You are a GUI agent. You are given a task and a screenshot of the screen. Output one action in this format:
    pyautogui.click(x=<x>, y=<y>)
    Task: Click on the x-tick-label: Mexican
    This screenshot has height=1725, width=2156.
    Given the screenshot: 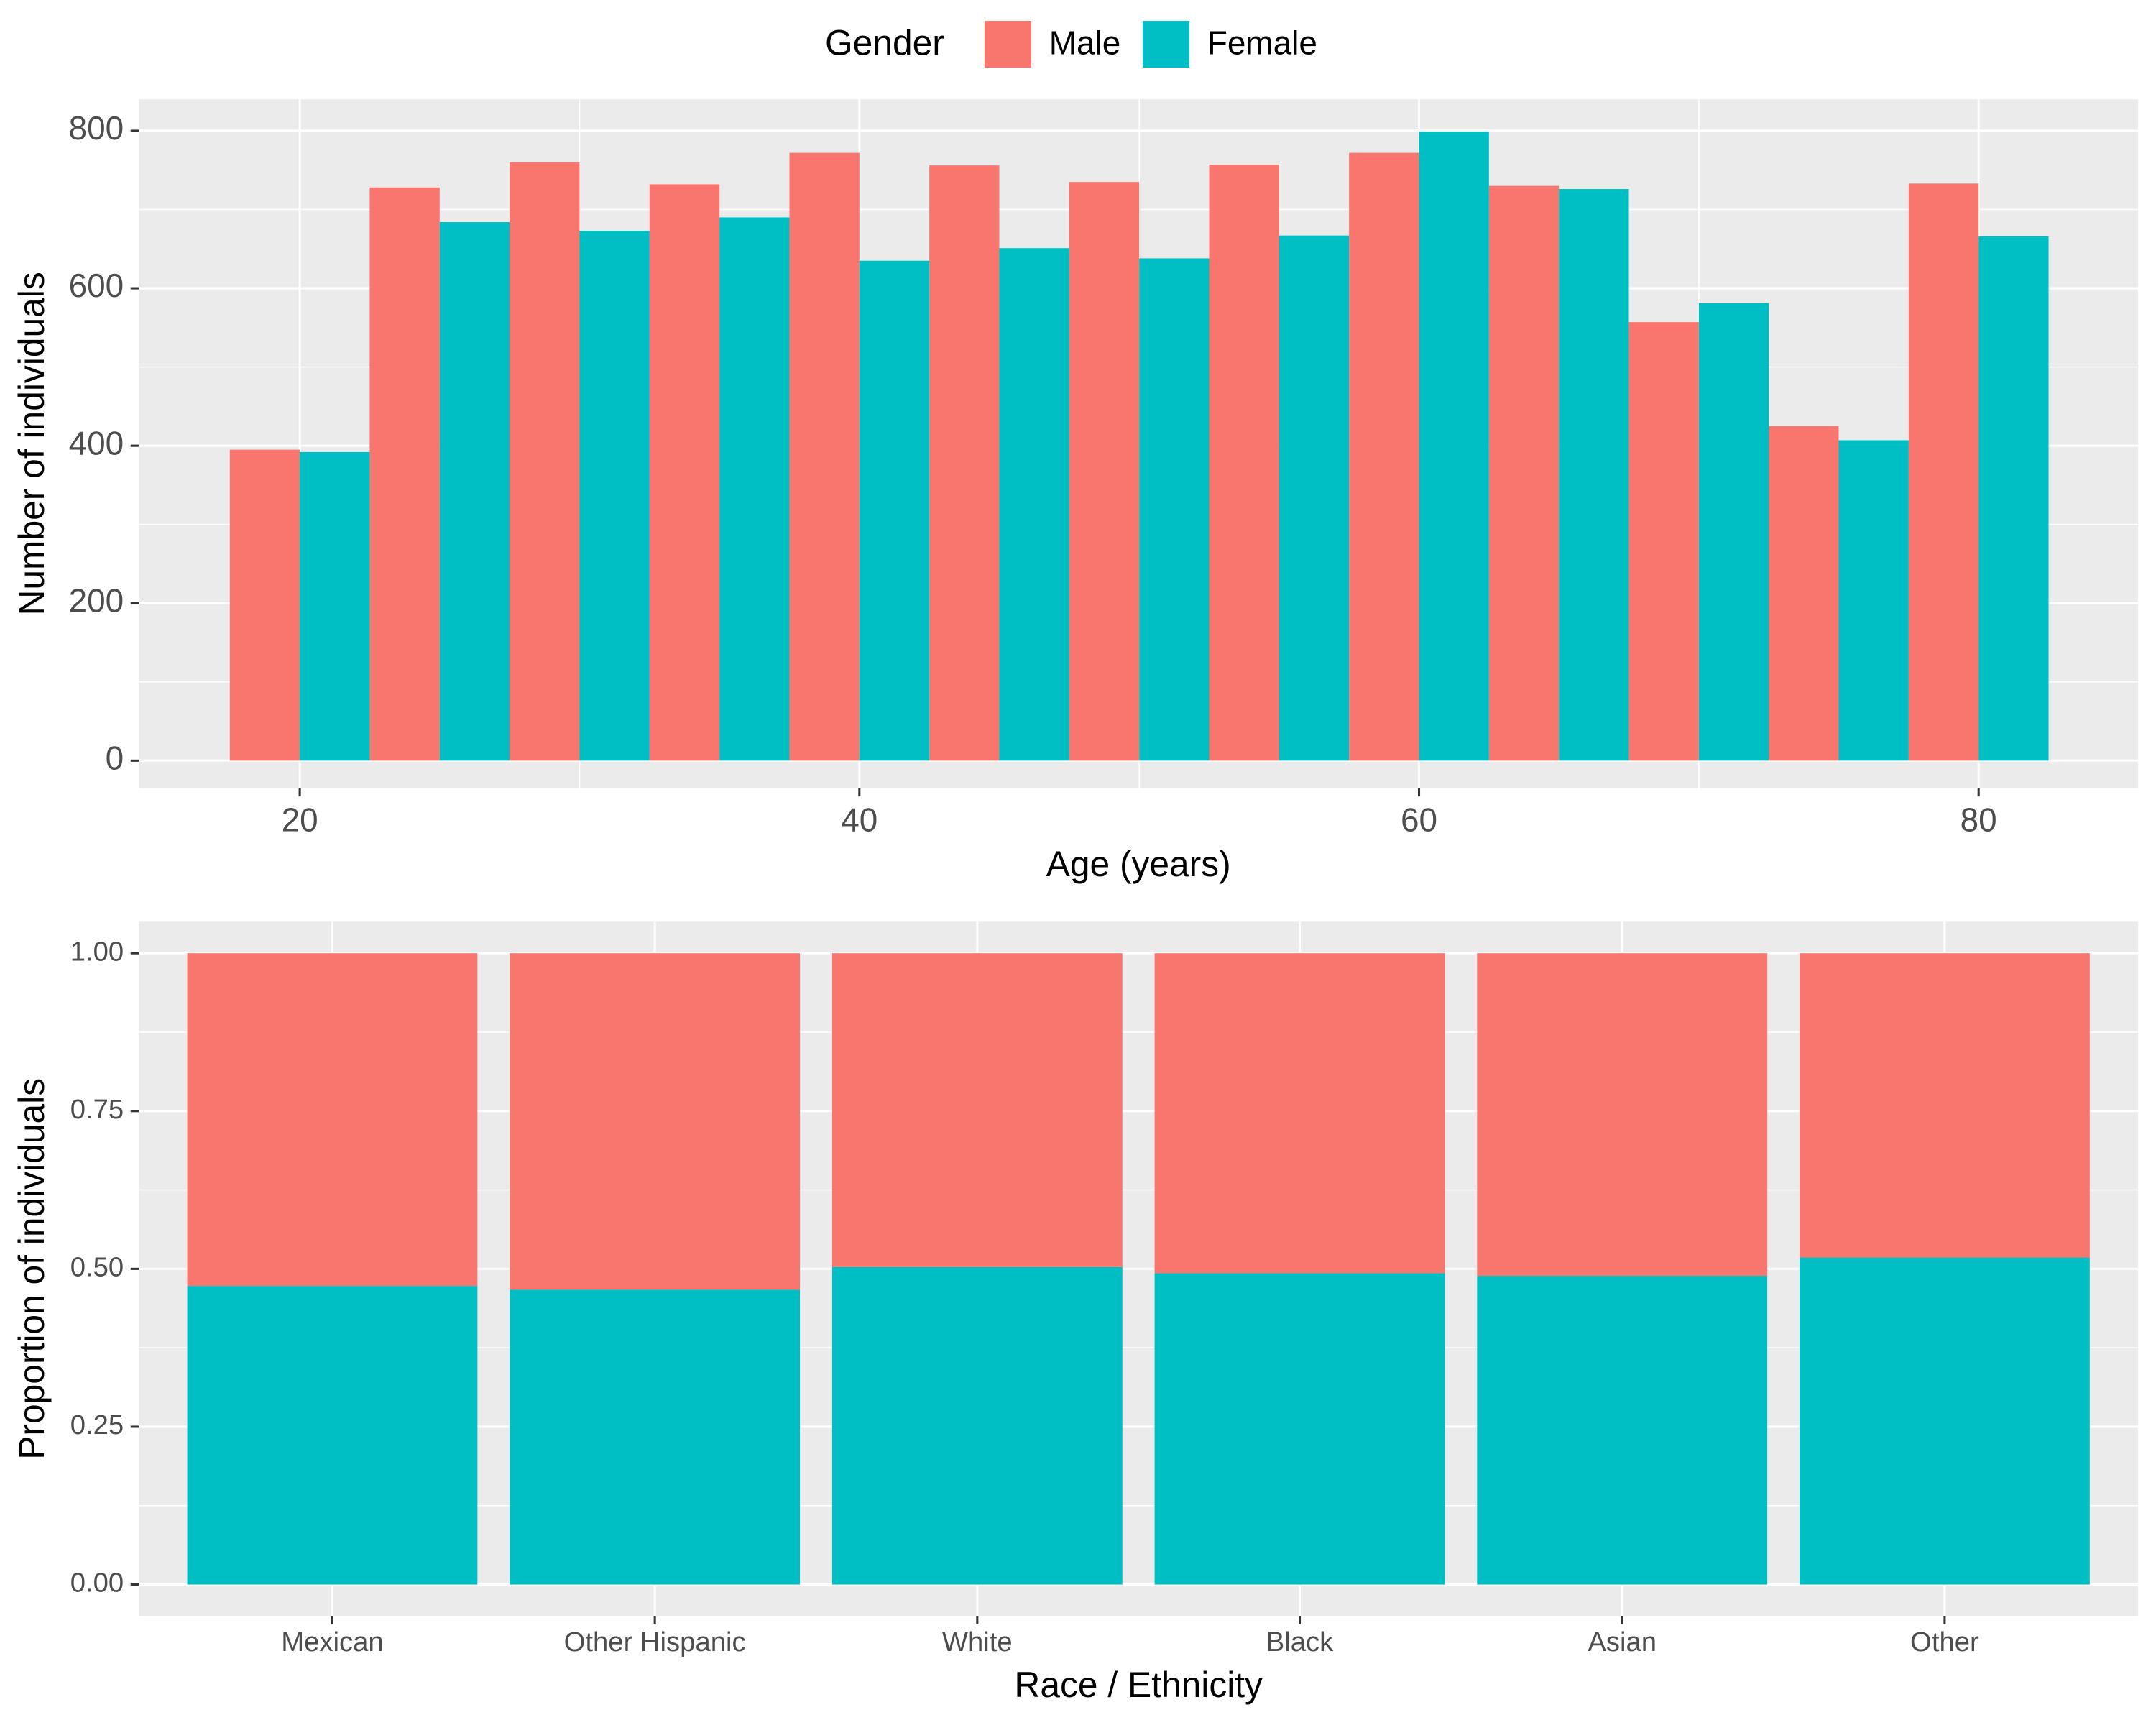 What is the action you would take?
    pyautogui.click(x=332, y=1642)
    